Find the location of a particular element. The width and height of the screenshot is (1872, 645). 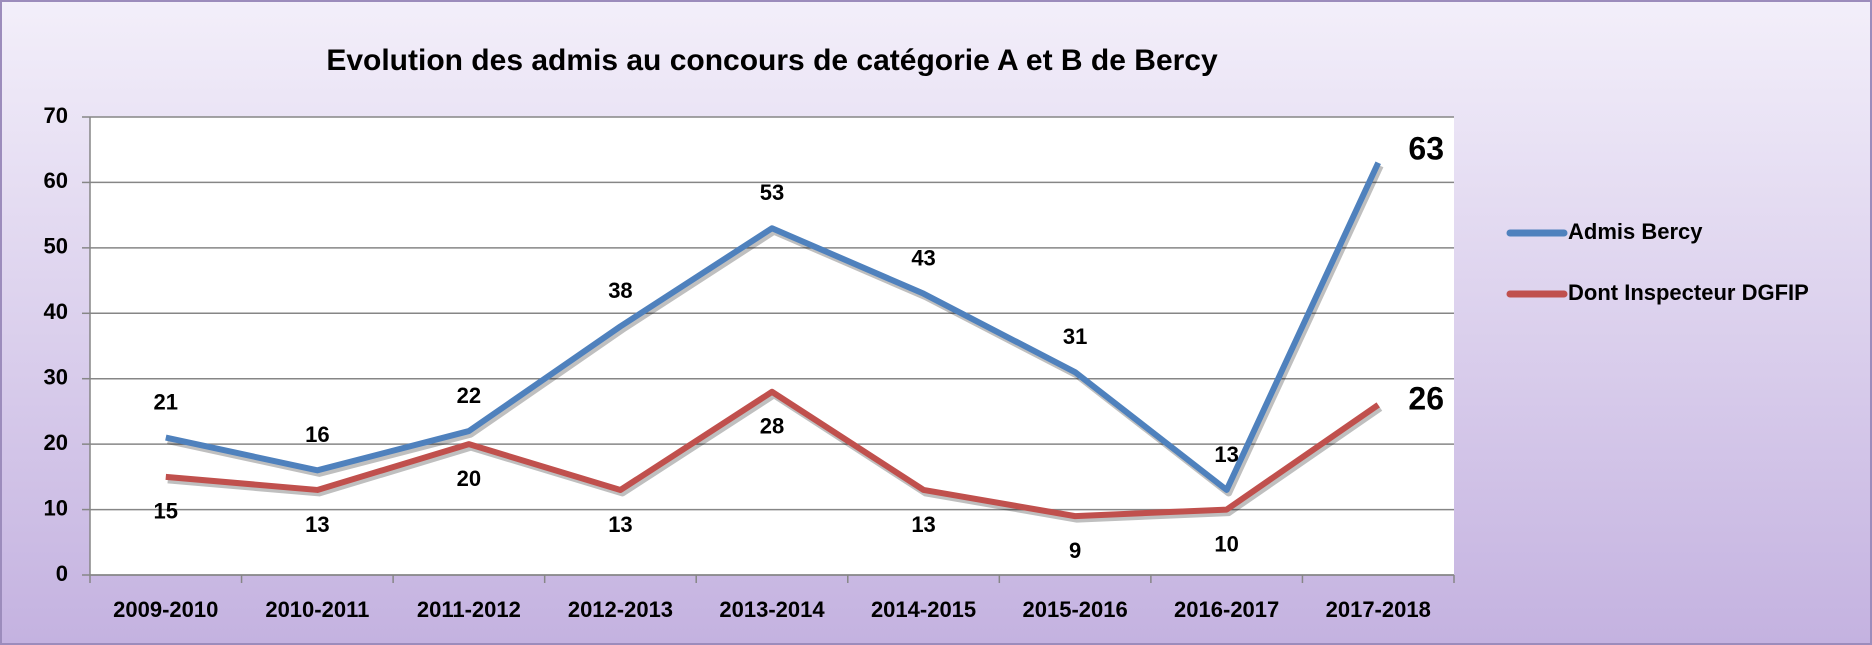

data-label: 63 is located at coordinates (1426, 148).